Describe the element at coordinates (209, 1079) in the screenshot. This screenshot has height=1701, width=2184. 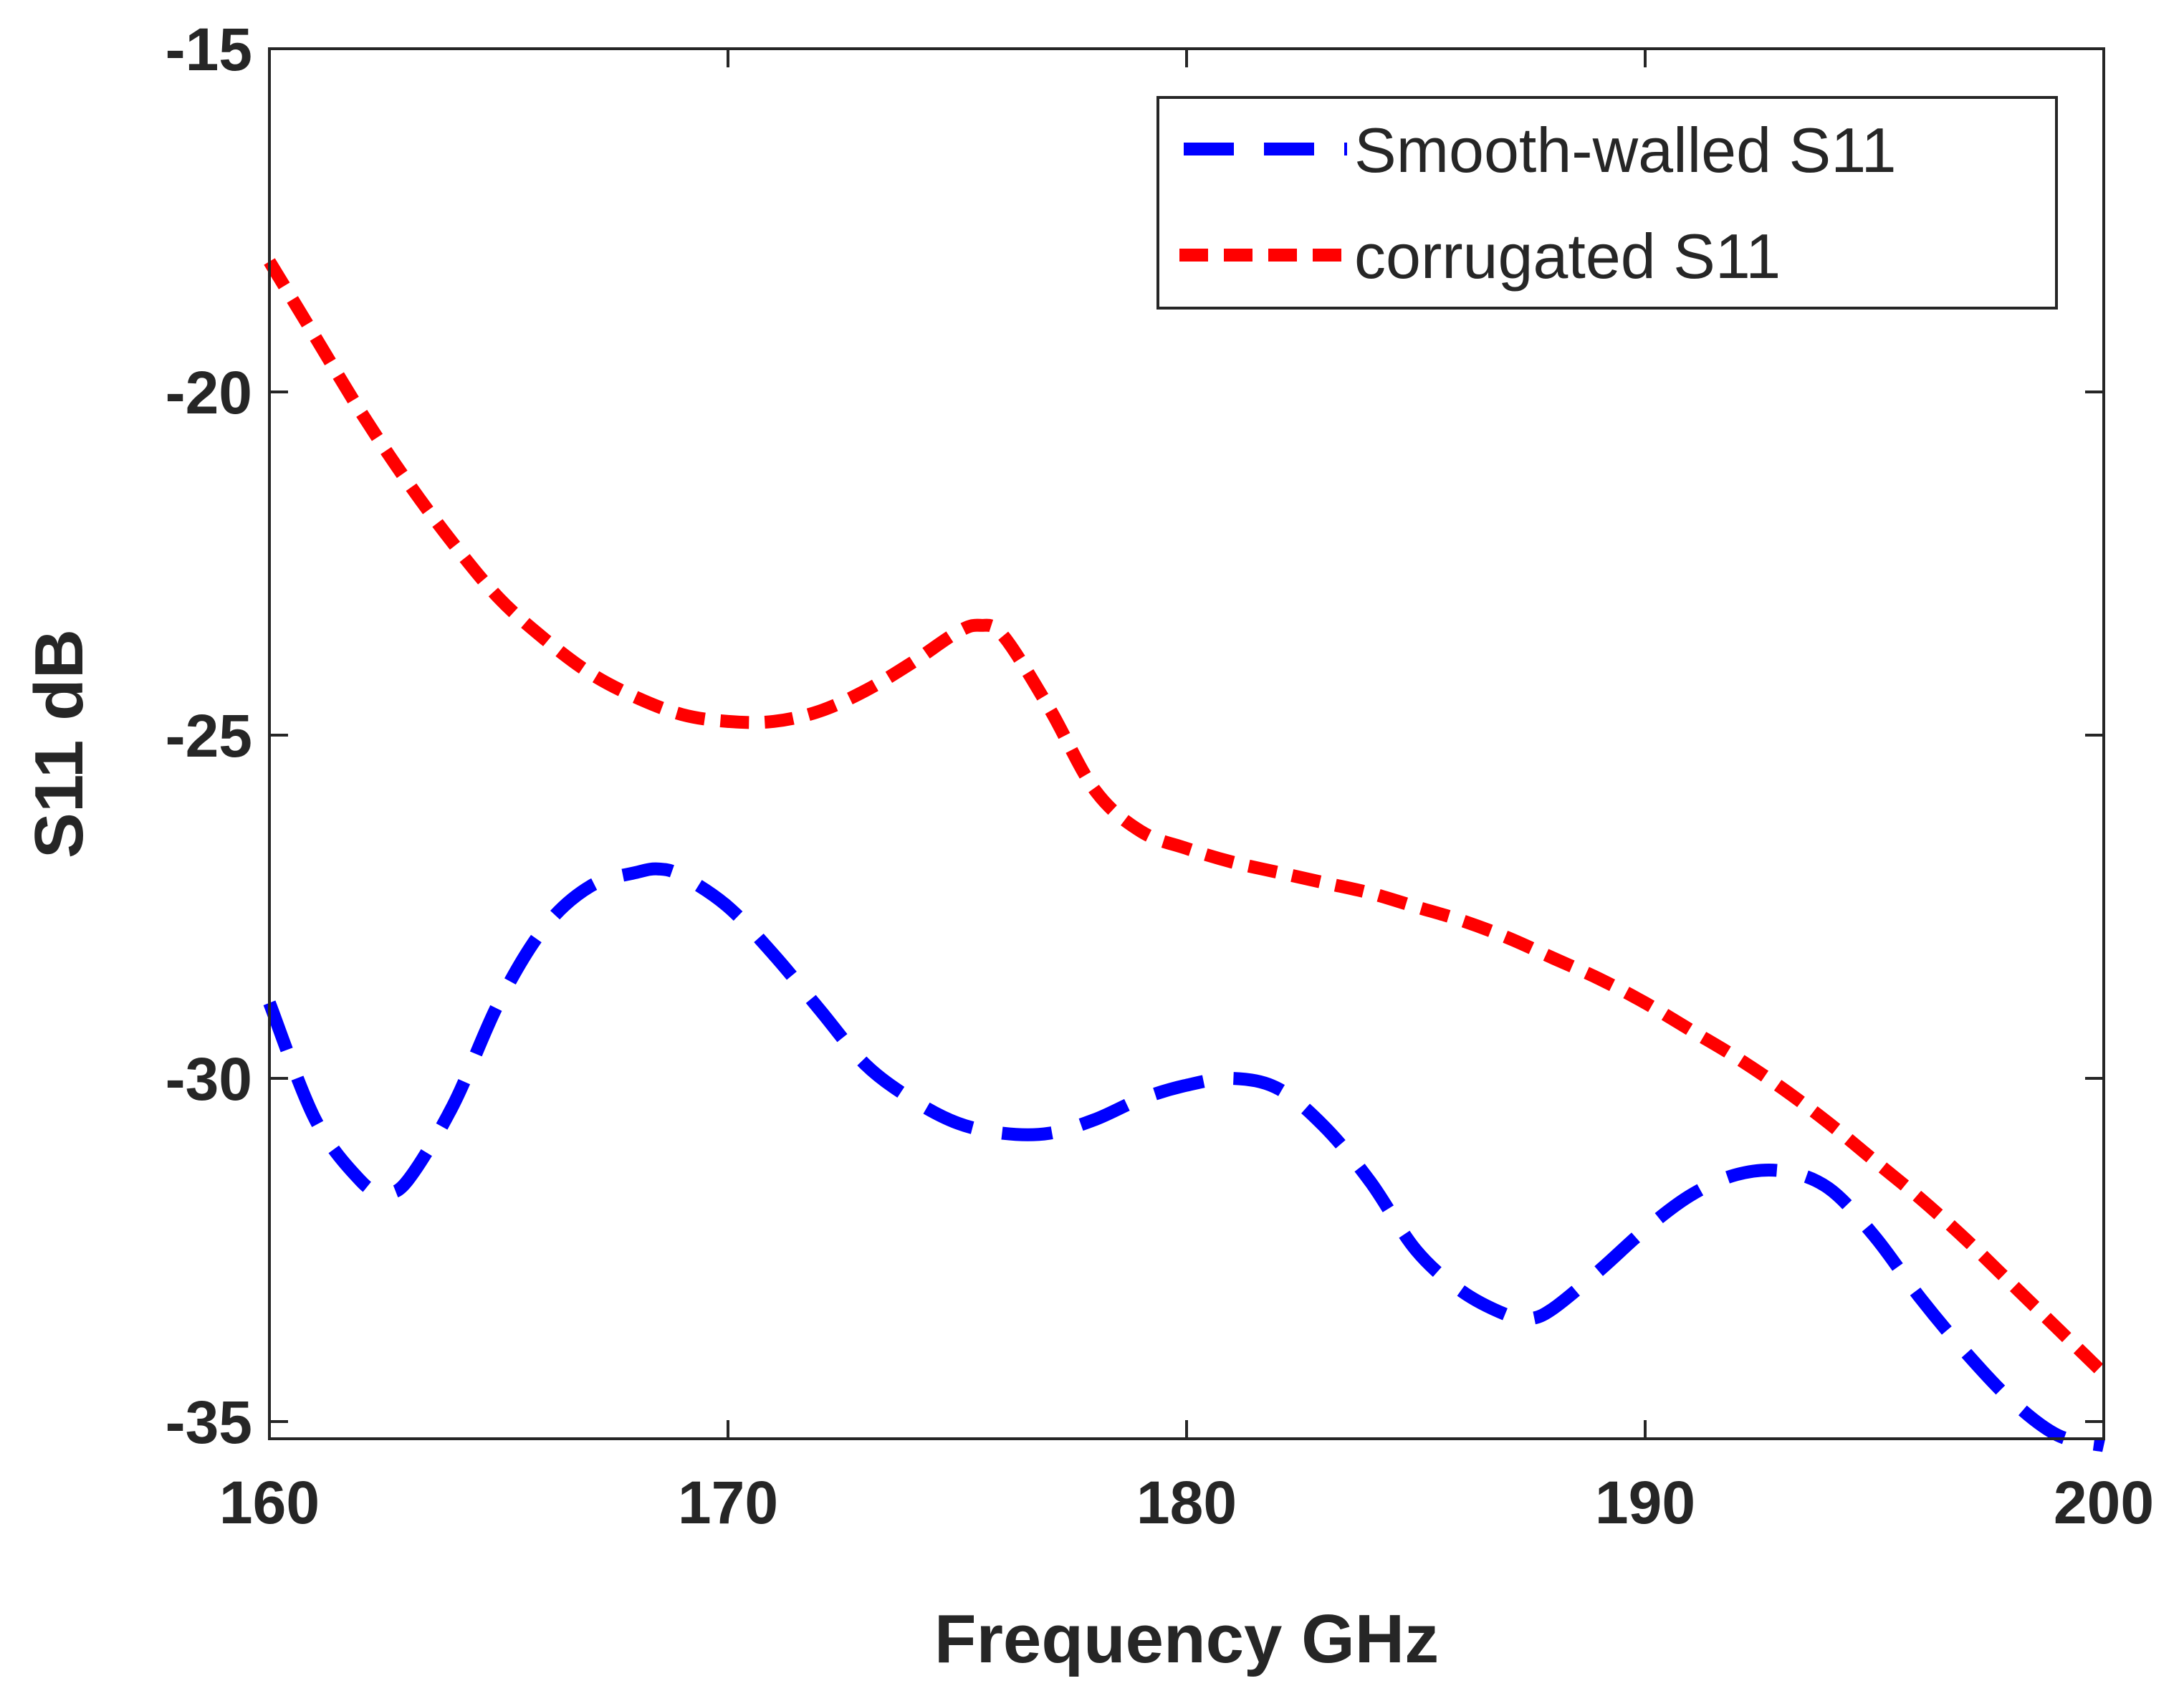
I see `y-tick-label: -30` at that location.